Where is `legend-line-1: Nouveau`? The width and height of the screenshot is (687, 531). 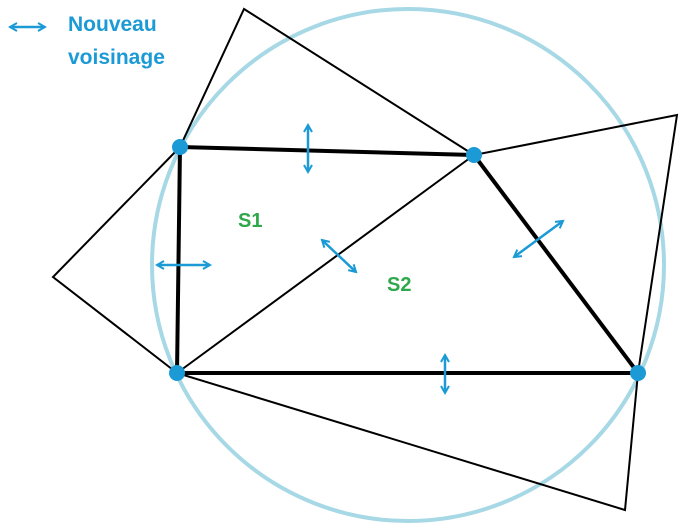 legend-line-1: Nouveau is located at coordinates (112, 24).